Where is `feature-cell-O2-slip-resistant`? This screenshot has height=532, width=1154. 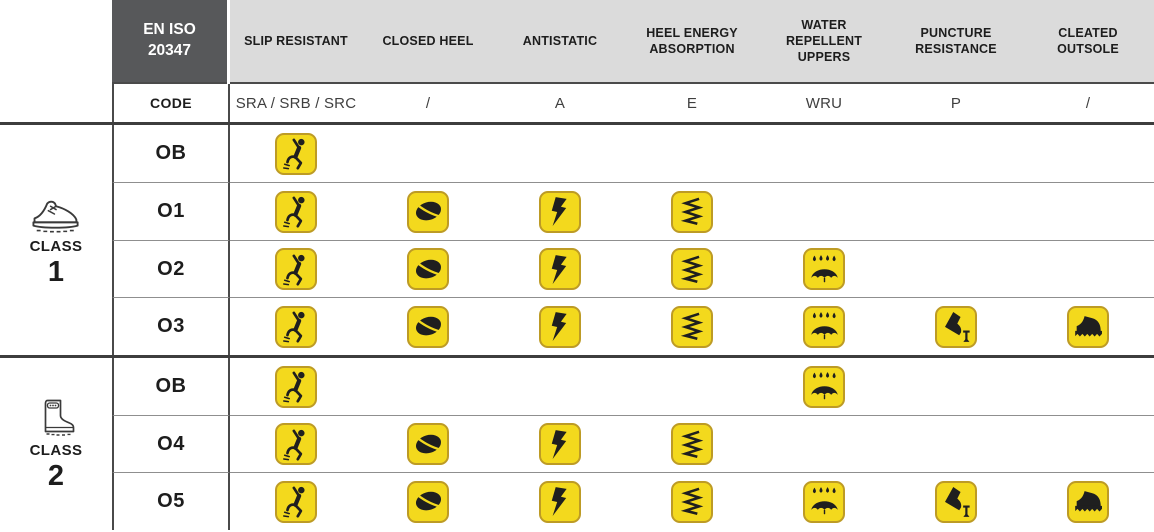 feature-cell-O2-slip-resistant is located at coordinates (296, 268).